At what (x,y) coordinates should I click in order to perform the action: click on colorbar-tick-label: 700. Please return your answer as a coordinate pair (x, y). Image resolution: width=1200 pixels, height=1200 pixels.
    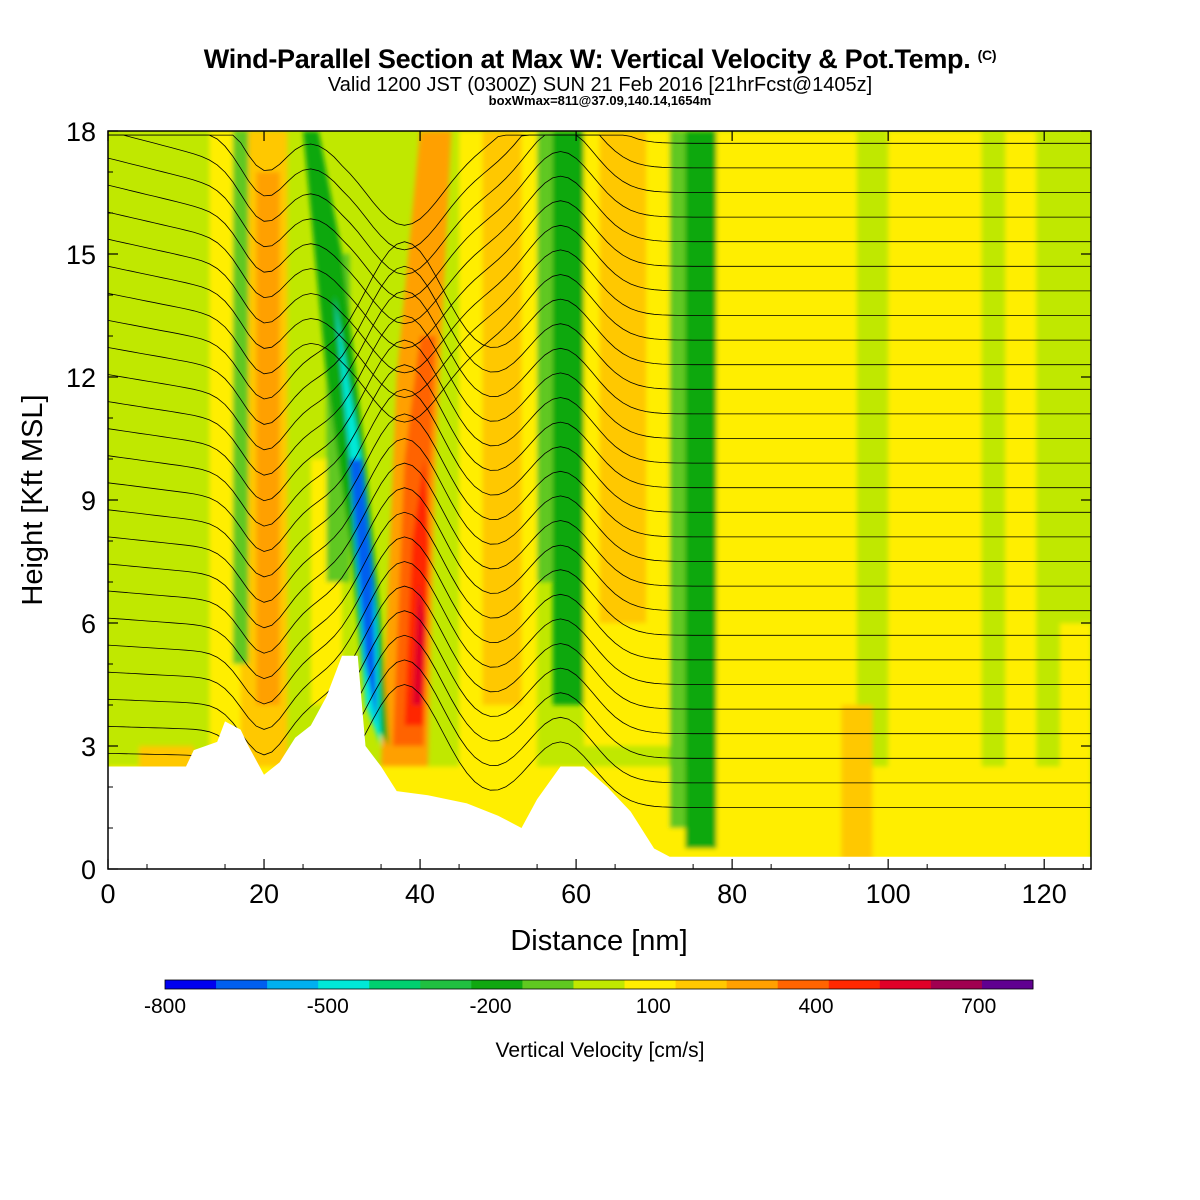
    Looking at the image, I should click on (978, 1006).